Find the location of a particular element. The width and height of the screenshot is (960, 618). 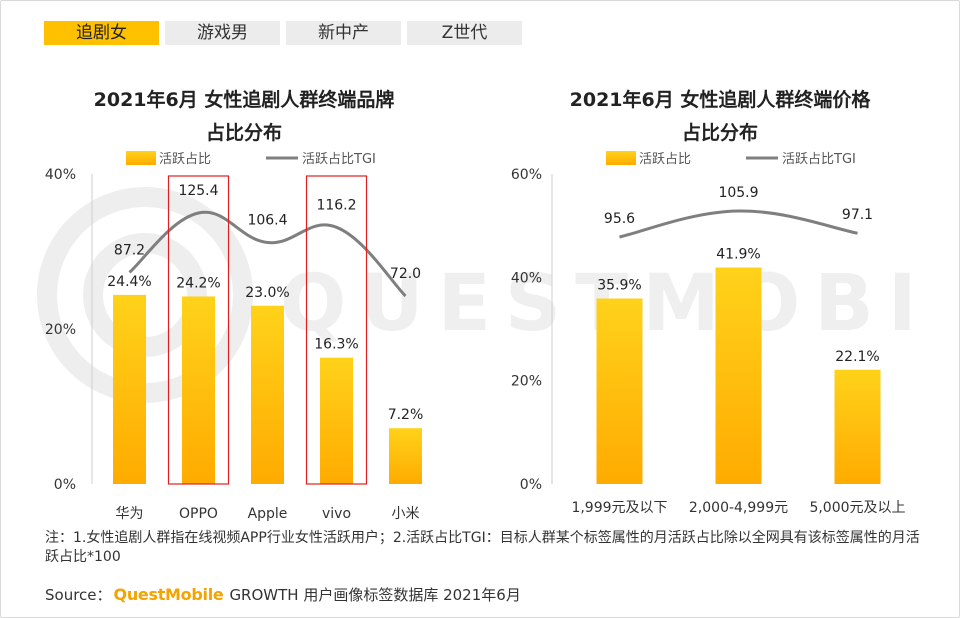

tab-new-middle-class: 新中产 is located at coordinates (343, 33).